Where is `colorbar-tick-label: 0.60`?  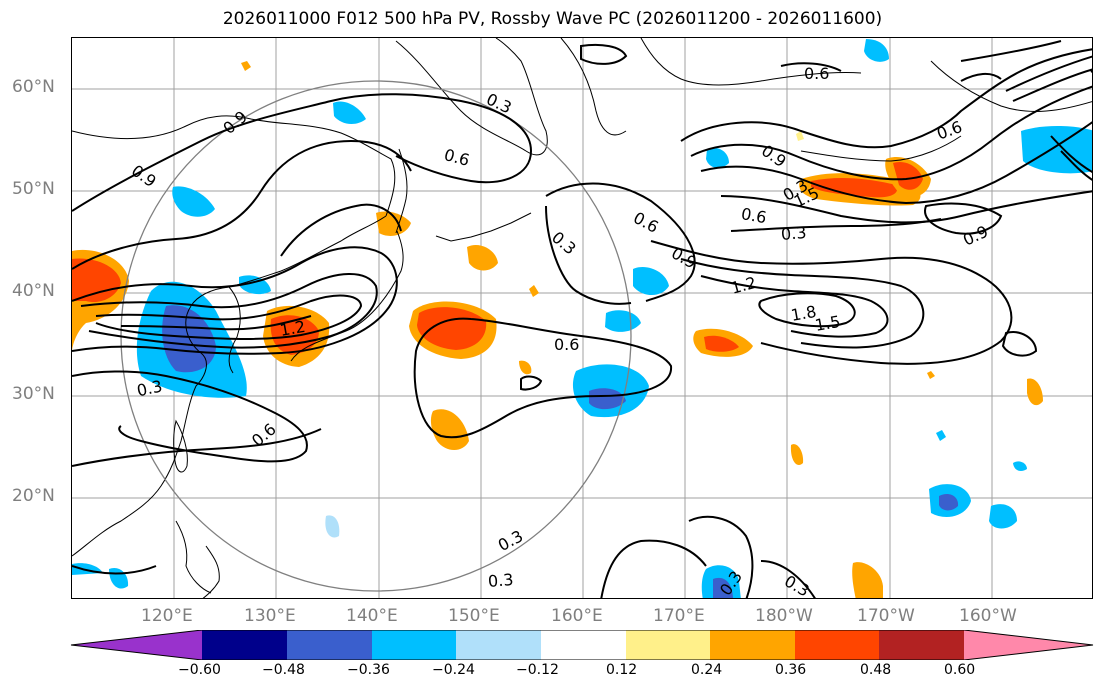 colorbar-tick-label: 0.60 is located at coordinates (960, 670).